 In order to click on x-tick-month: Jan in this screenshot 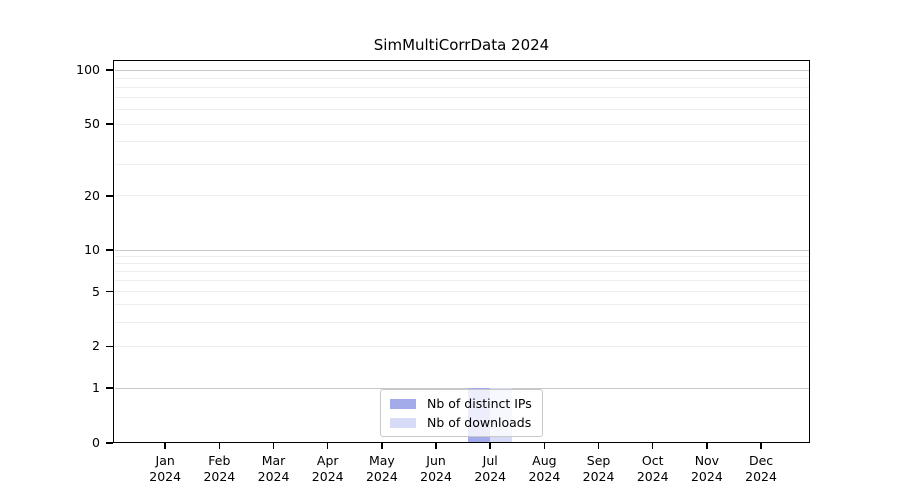, I will do `click(165, 460)`.